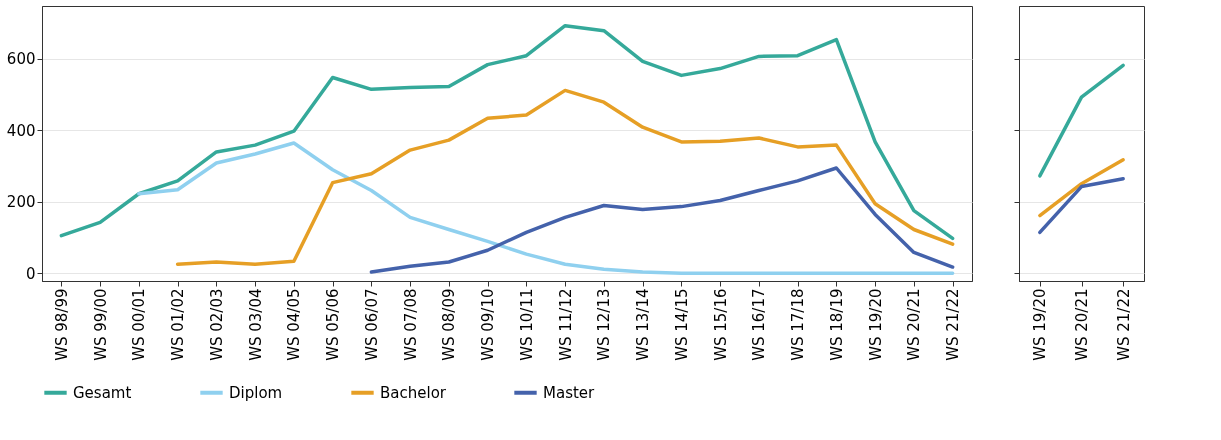 This screenshot has height=440, width=1221. Describe the element at coordinates (681, 324) in the screenshot. I see `x-tick-label: WS 14/15` at that location.